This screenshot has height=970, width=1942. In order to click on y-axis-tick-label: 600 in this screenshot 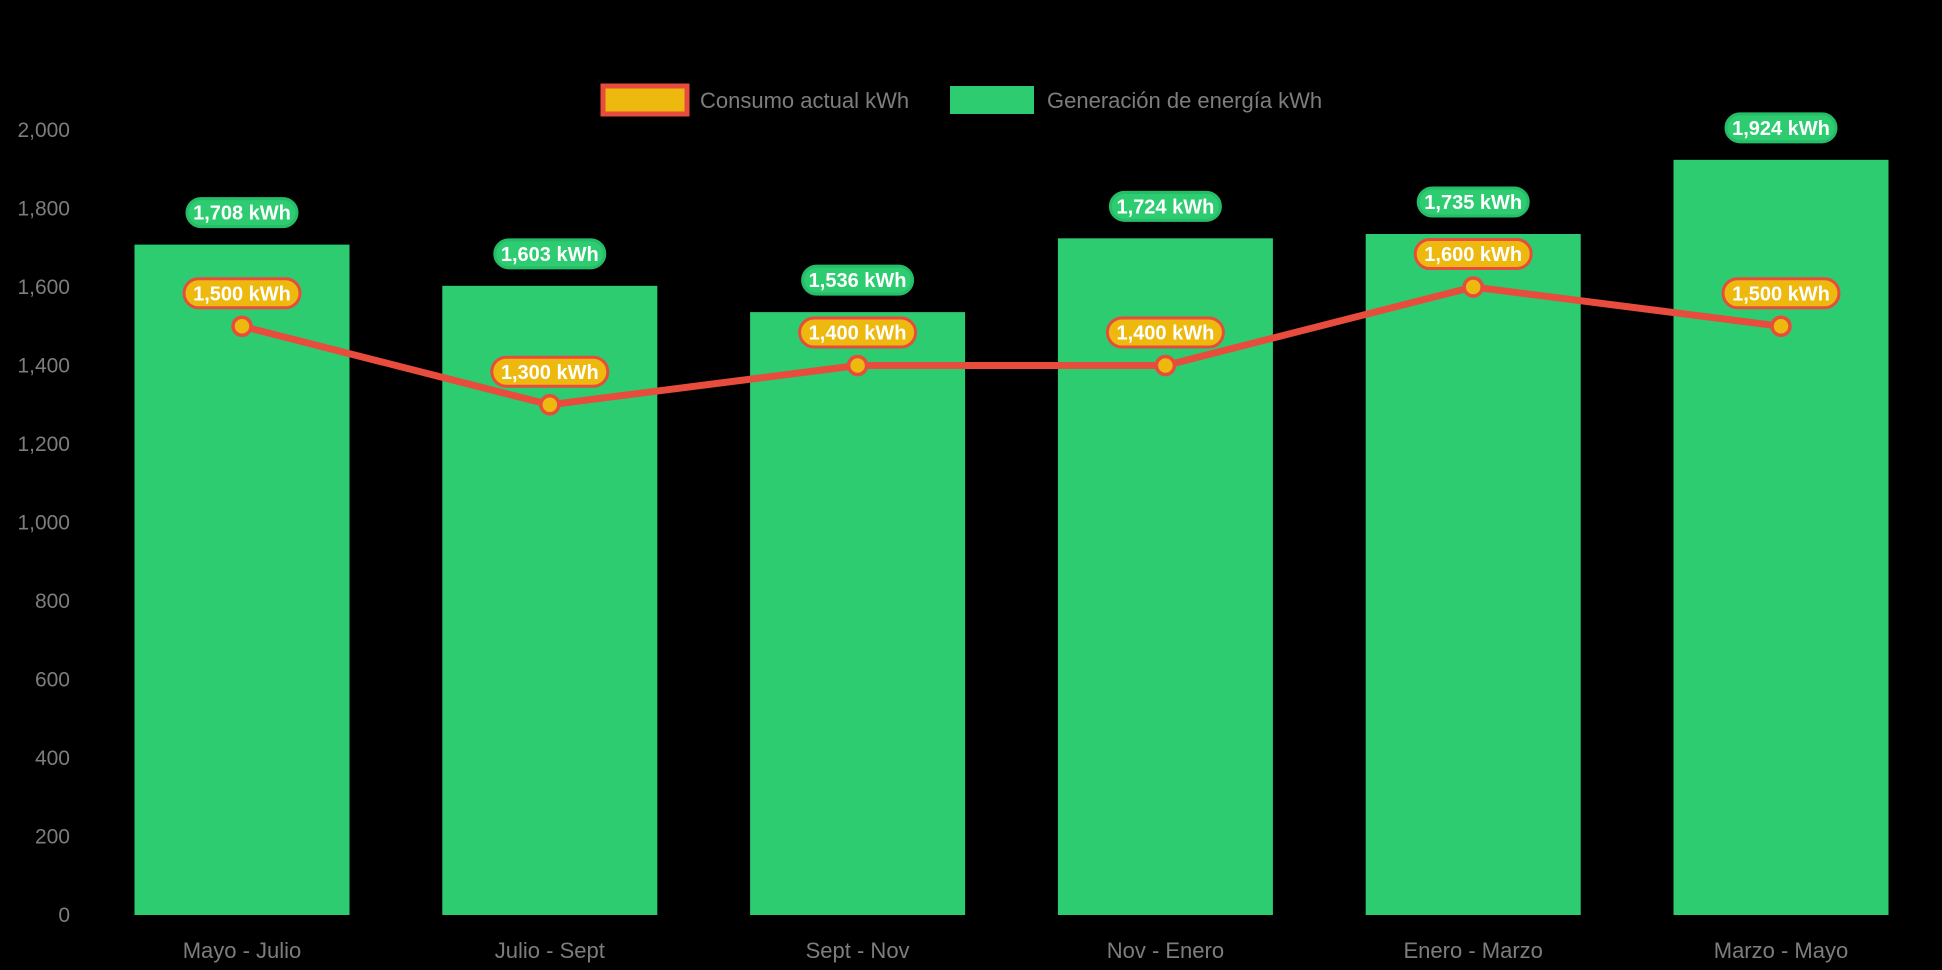, I will do `click(52, 680)`.